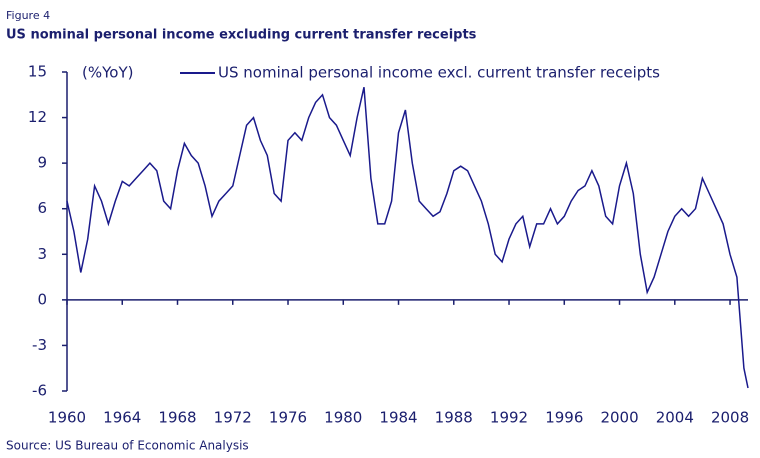  Describe the element at coordinates (39, 391) in the screenshot. I see `y-tick-label: -6` at that location.